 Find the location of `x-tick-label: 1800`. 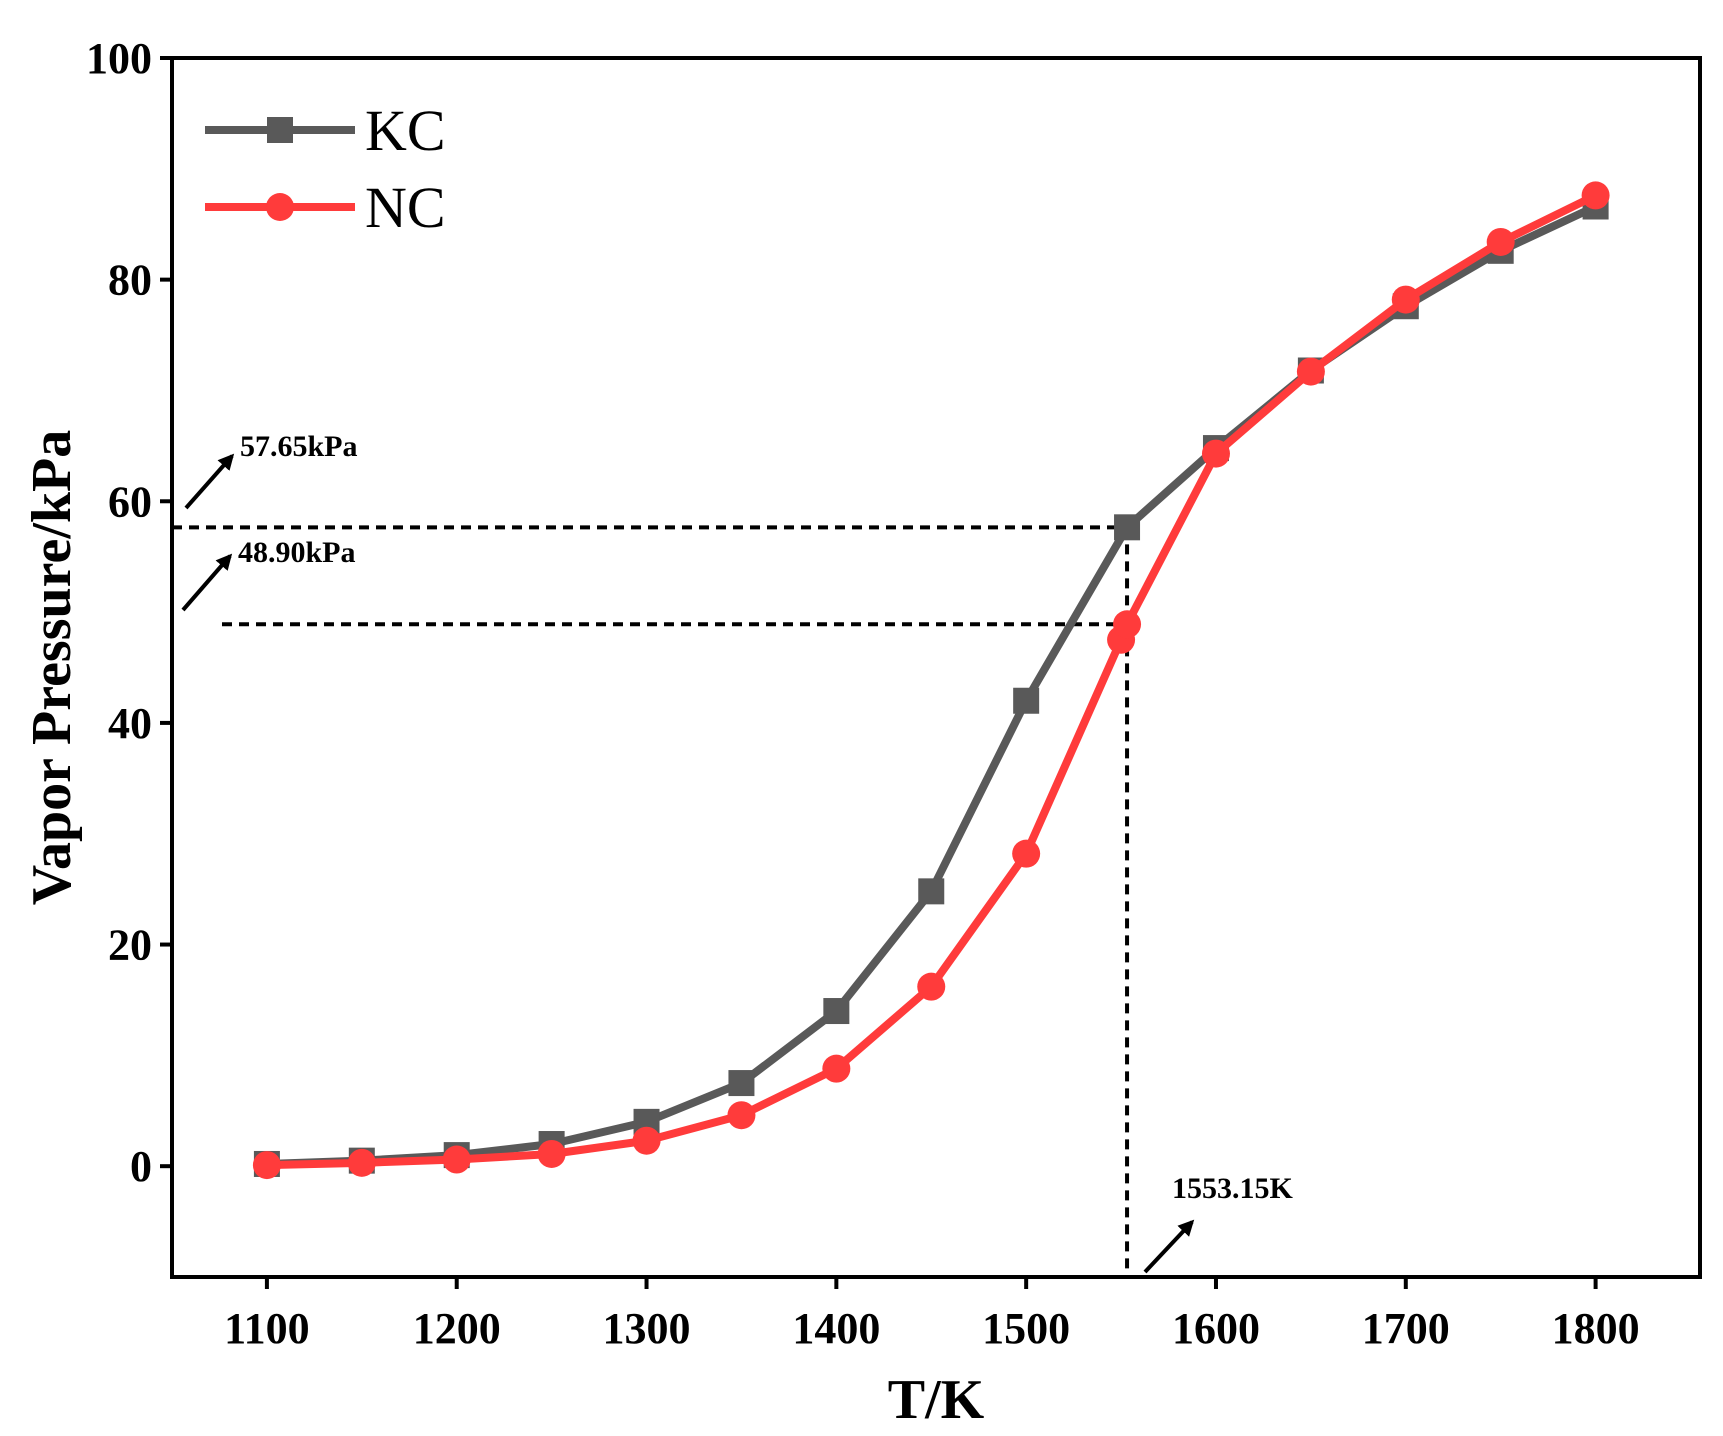

x-tick-label: 1800 is located at coordinates (1596, 1328).